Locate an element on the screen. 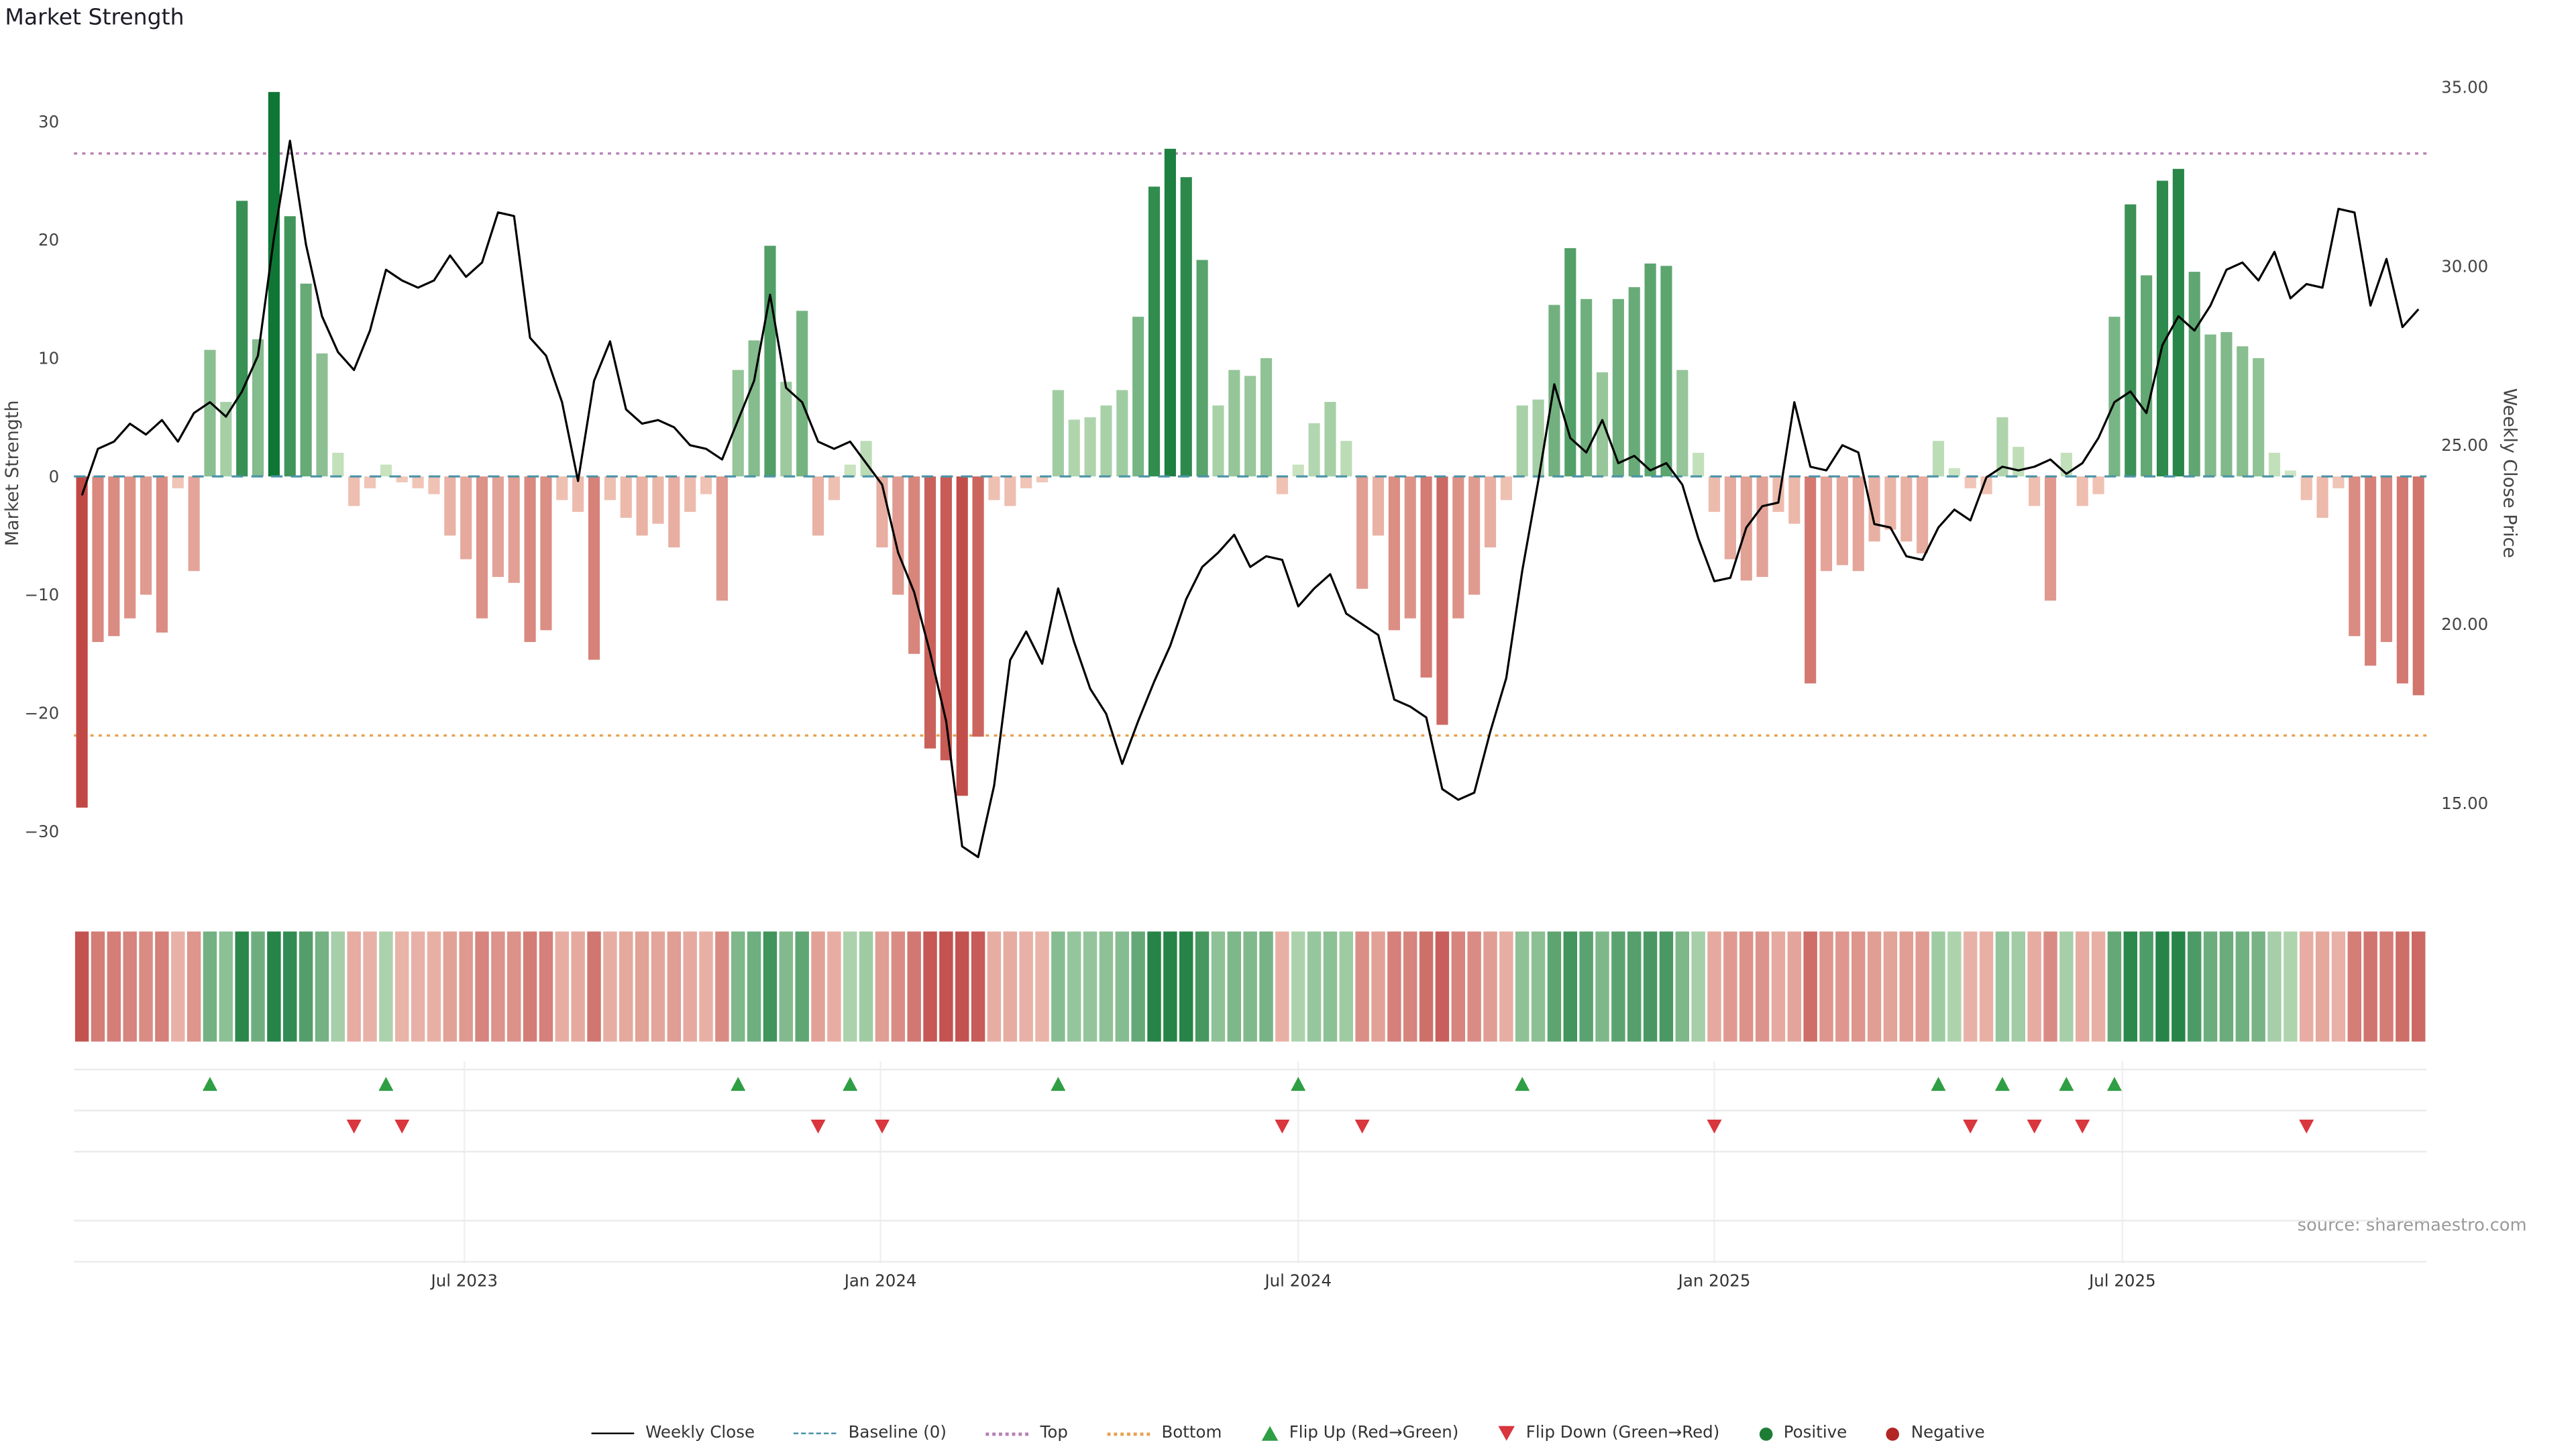 This screenshot has height=1449, width=2576. y-axis-tick-left: 20 is located at coordinates (48, 240).